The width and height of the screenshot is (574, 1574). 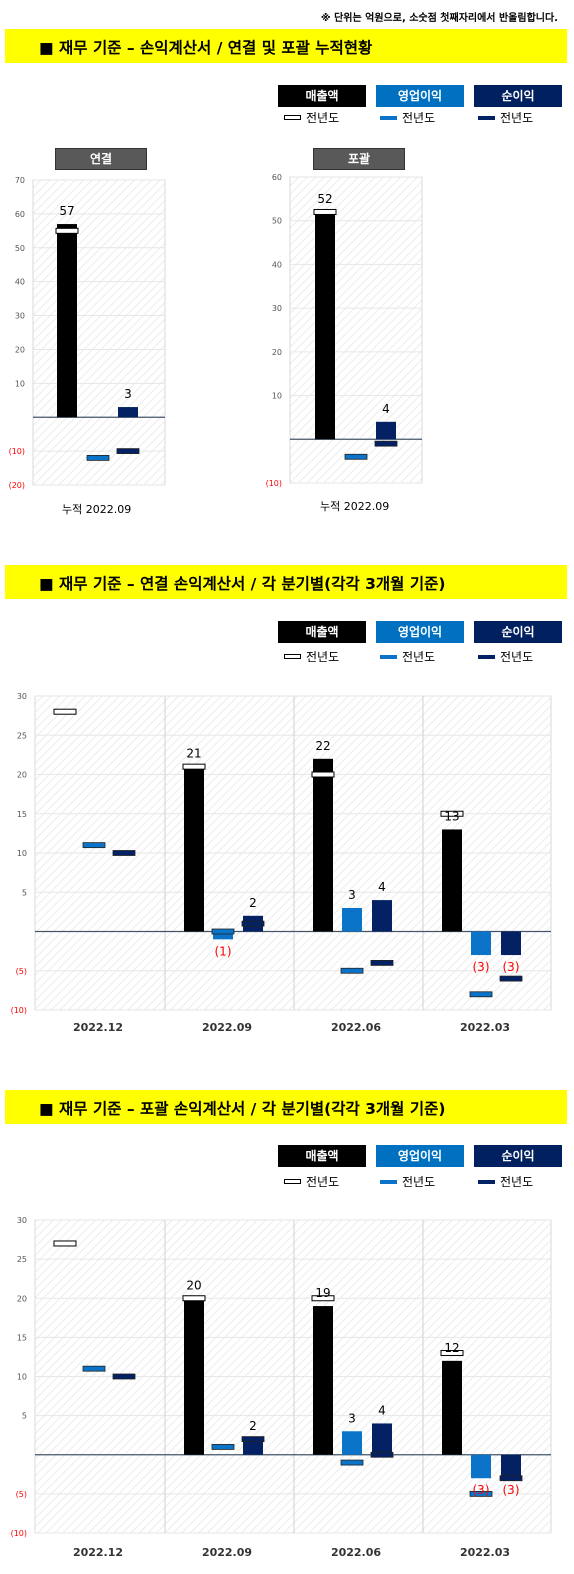 I want to click on panel-tag-consolidated: 연결, so click(x=101, y=159).